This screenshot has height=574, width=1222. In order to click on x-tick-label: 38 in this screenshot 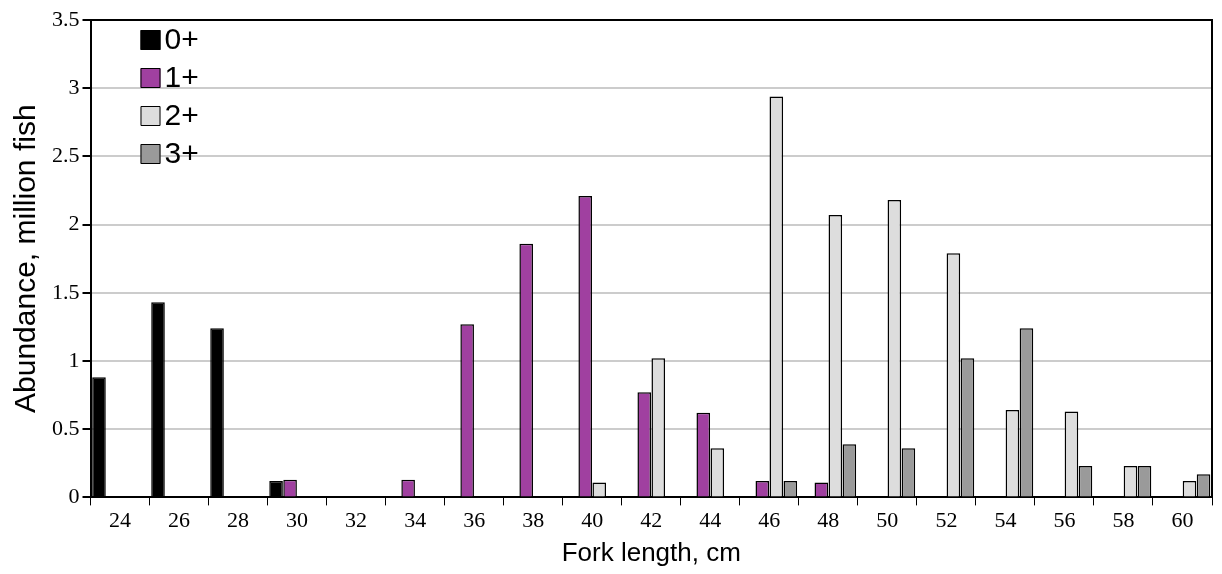, I will do `click(533, 520)`.